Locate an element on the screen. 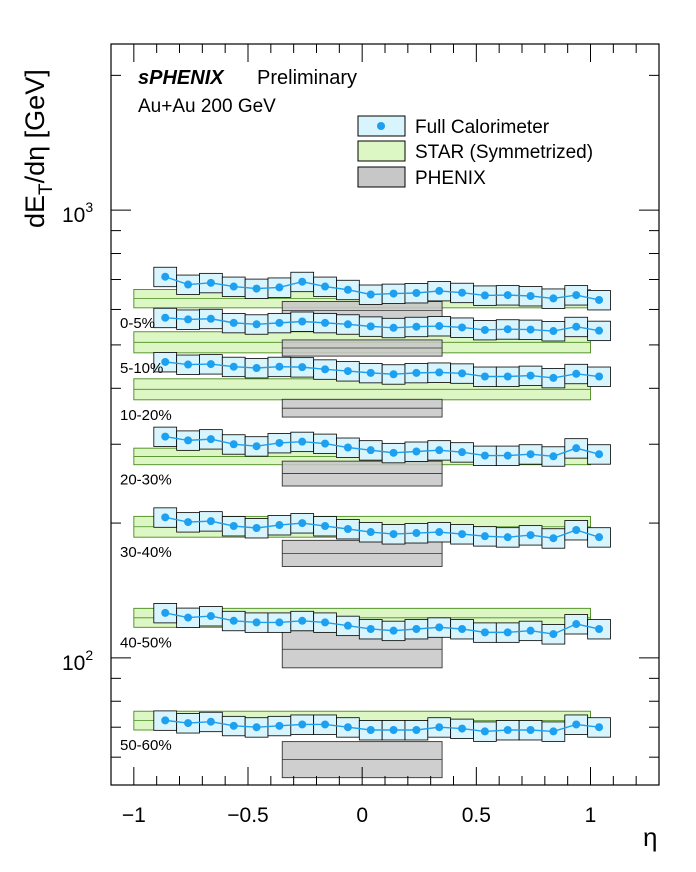  y-axis-label-main: dE is located at coordinates (35, 211).